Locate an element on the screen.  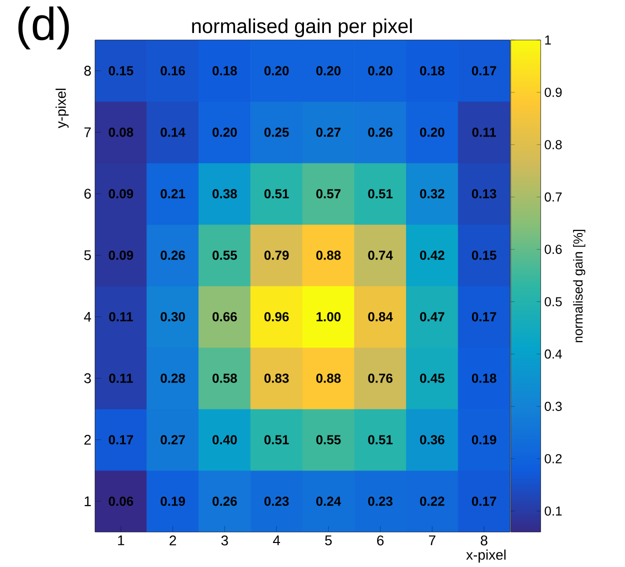
y-tick-label: 1 is located at coordinates (87, 501).